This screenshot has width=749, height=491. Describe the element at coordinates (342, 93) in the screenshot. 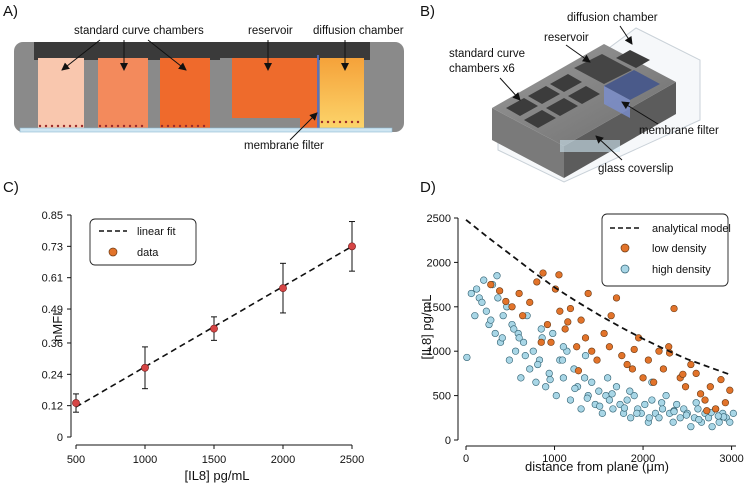

I see `diffusion-chamber` at that location.